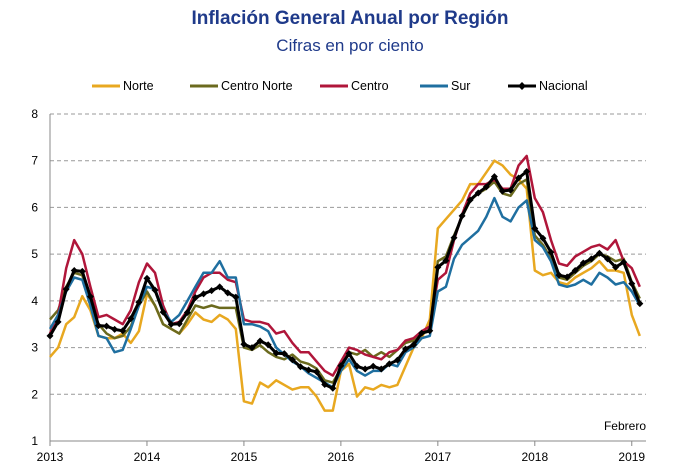 The height and width of the screenshot is (472, 700). What do you see at coordinates (50, 457) in the screenshot?
I see `x-tick-label: 2013` at bounding box center [50, 457].